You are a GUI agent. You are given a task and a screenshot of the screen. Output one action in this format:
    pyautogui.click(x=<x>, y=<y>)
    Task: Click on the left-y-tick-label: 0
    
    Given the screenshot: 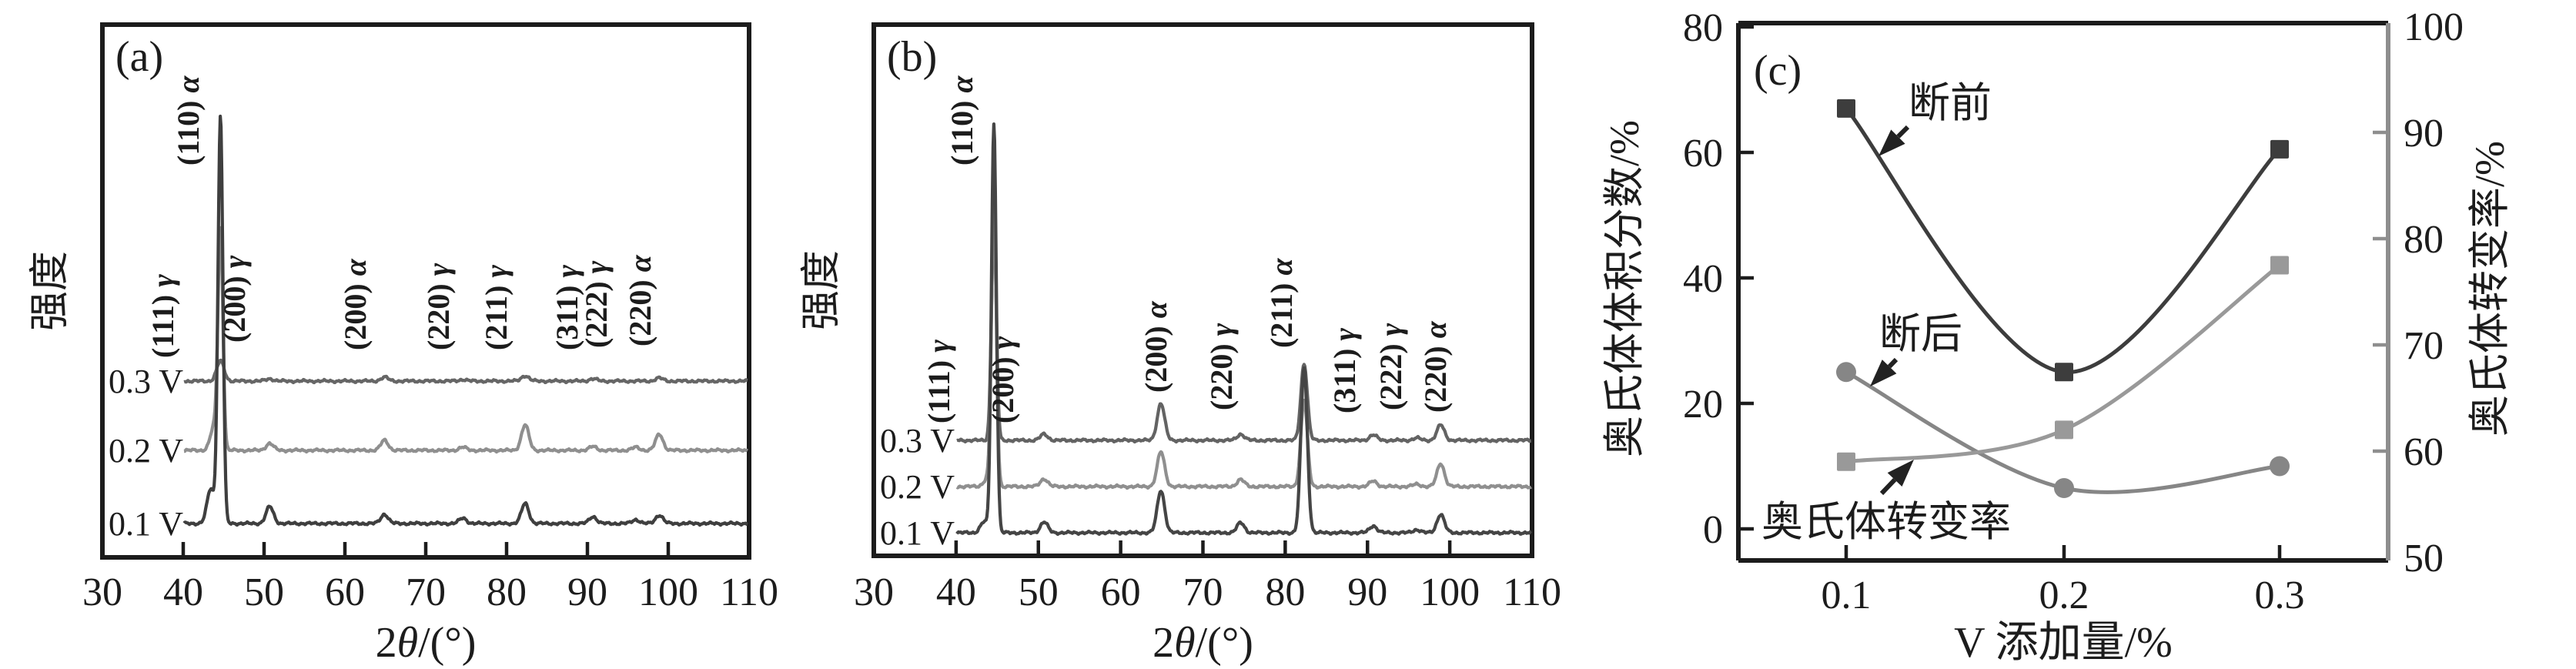 What is the action you would take?
    pyautogui.click(x=1713, y=530)
    